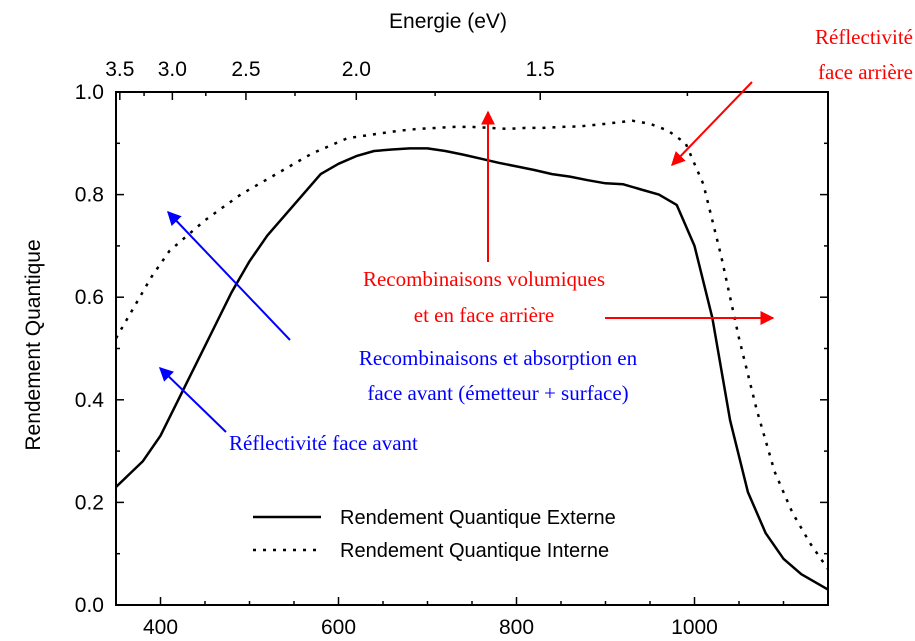 This screenshot has height=641, width=915. What do you see at coordinates (474, 551) in the screenshot?
I see `legend-label-internal: Rendement Quantique Interne` at bounding box center [474, 551].